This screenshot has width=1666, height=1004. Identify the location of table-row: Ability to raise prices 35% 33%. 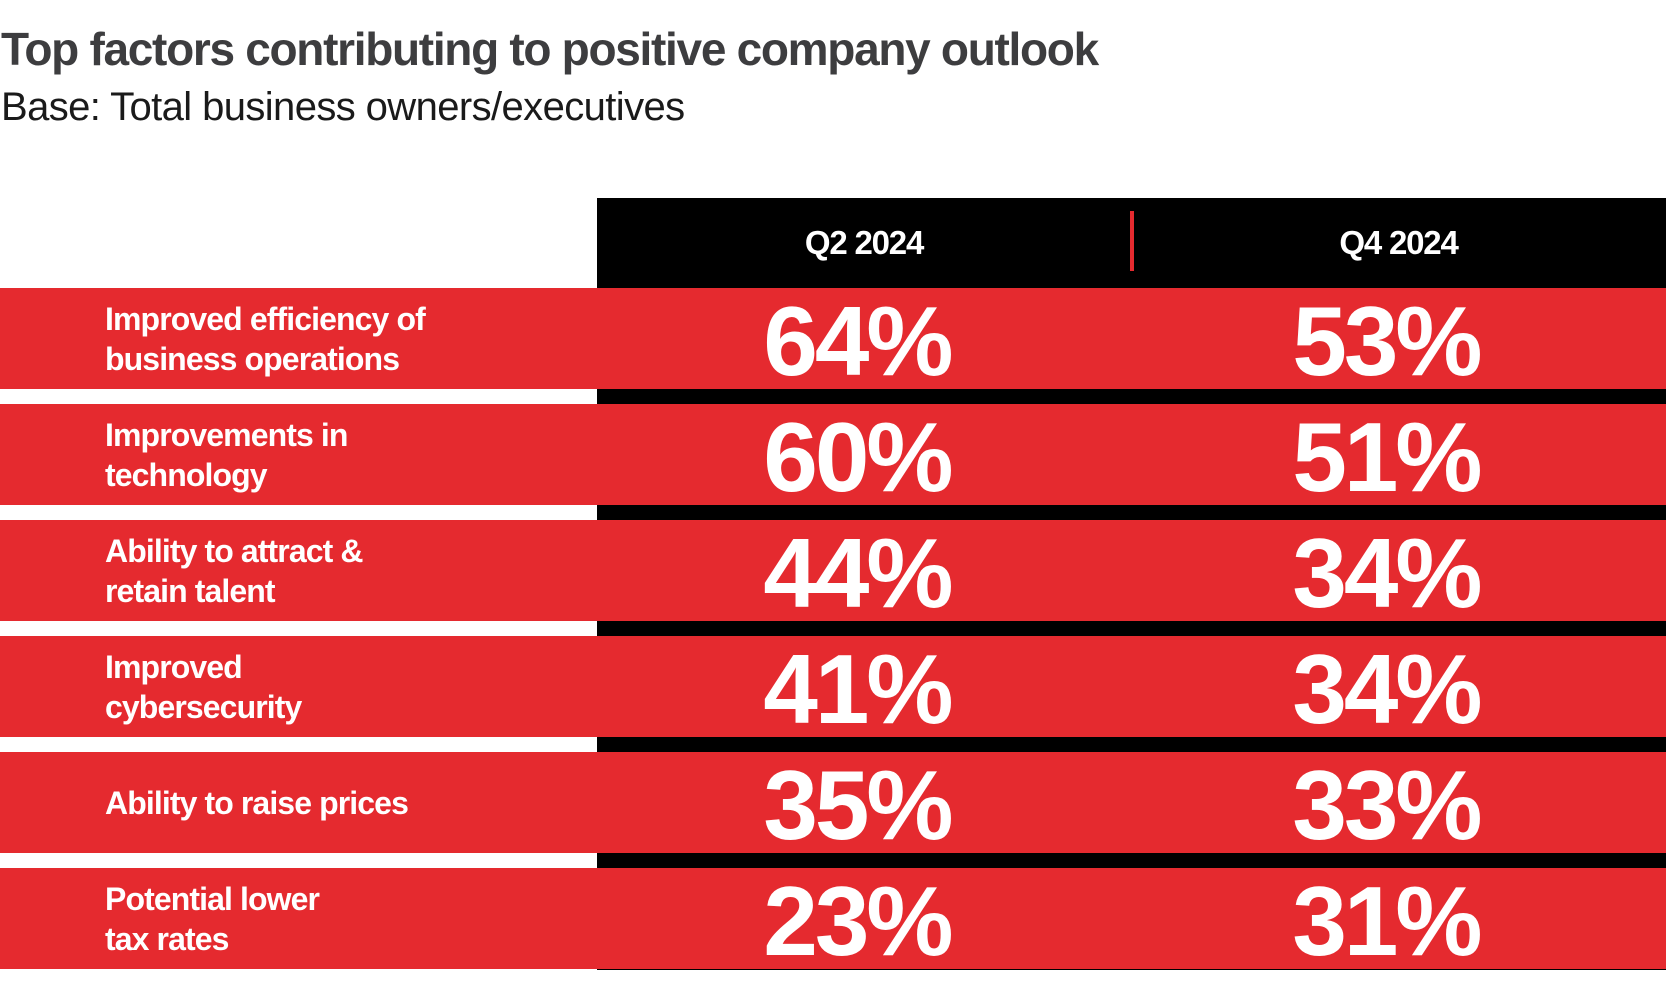
(833, 805).